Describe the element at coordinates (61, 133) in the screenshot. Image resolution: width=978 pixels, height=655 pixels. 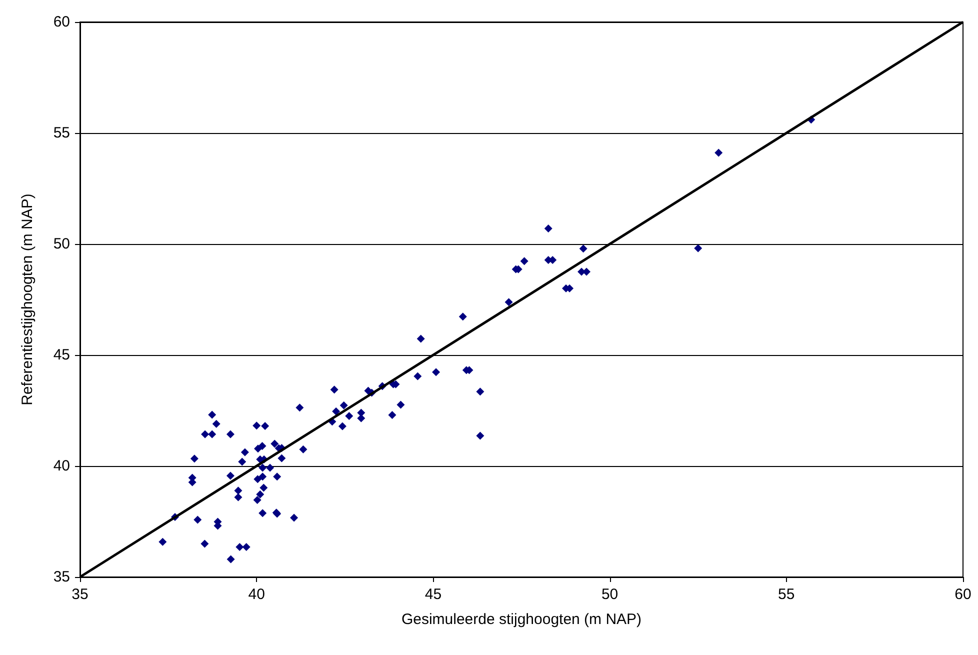
I see `y-tick-label: 55` at that location.